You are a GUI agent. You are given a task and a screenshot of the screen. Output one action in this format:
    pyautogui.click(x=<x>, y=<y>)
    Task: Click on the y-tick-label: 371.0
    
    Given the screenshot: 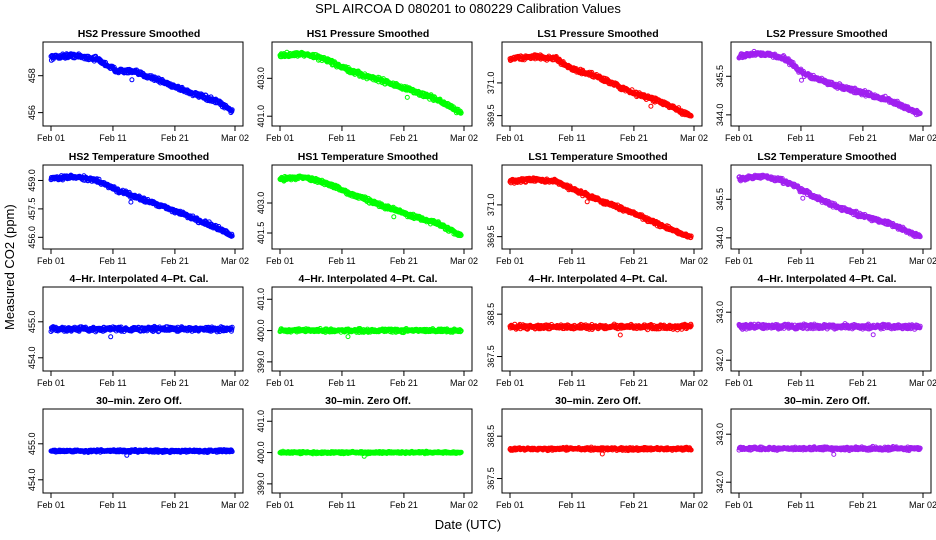 What is the action you would take?
    pyautogui.click(x=491, y=83)
    